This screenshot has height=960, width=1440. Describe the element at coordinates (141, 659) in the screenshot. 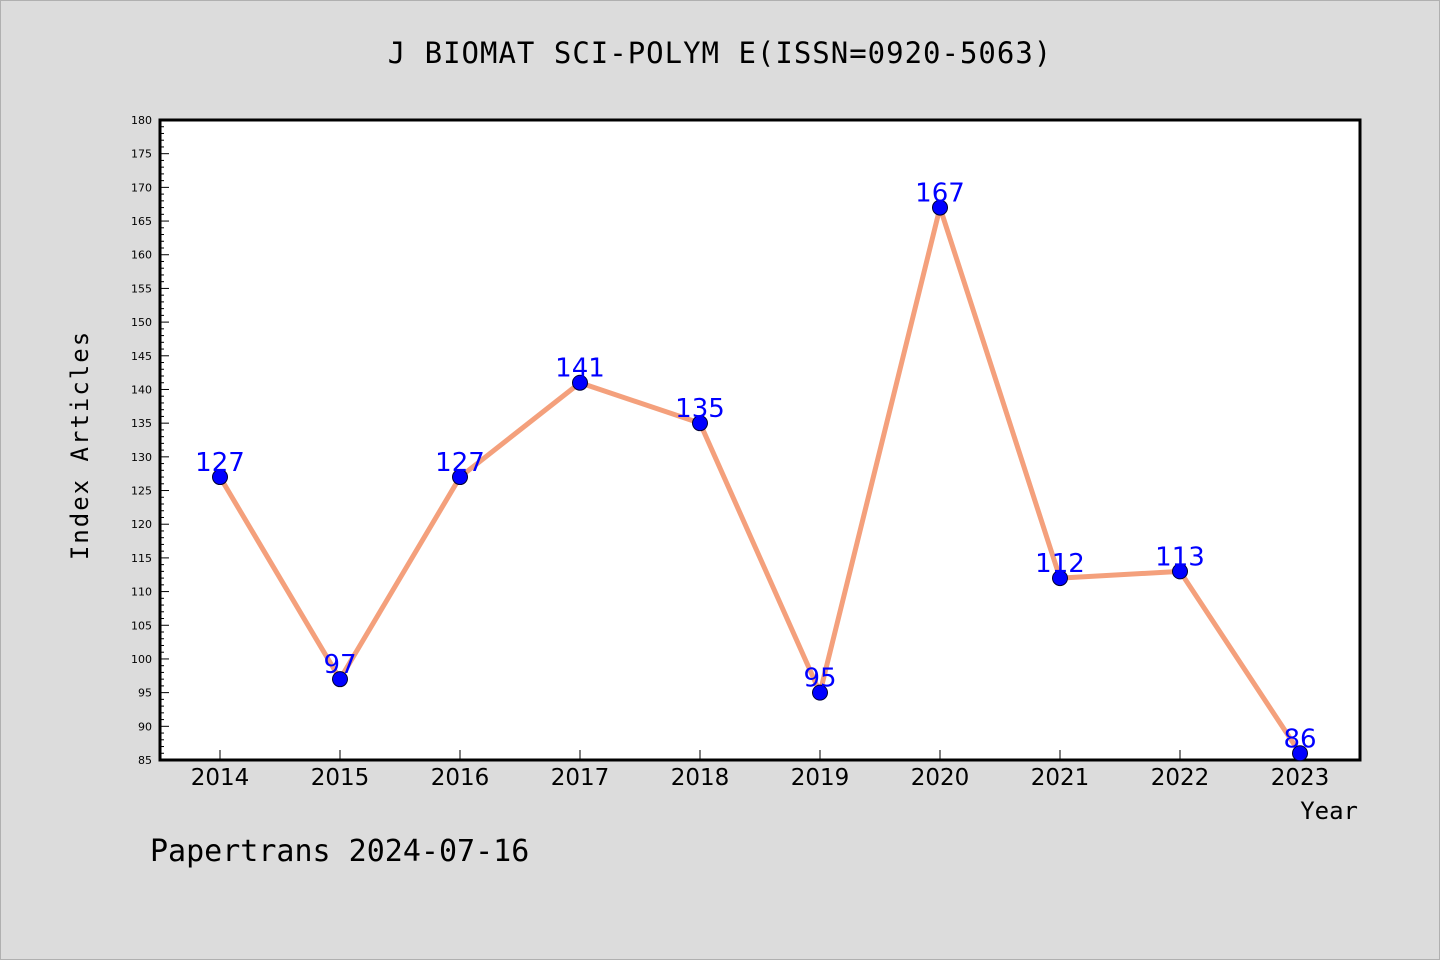

I see `y-tick-label: 100` at that location.